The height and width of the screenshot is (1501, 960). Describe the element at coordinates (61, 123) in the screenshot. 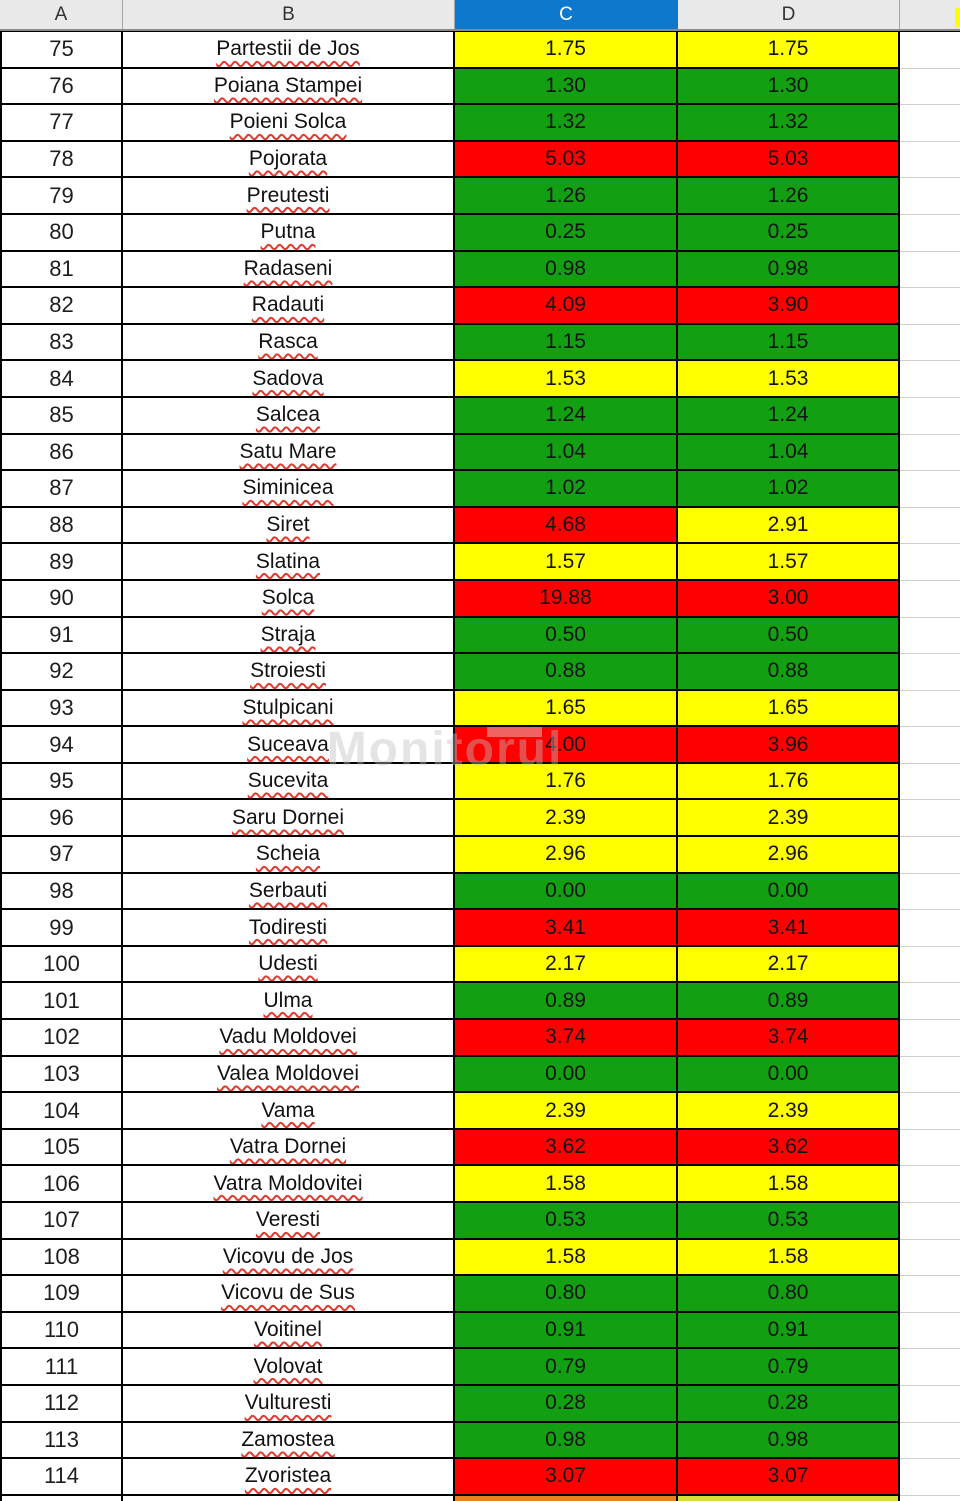

I see `cell-row-number: 77` at that location.